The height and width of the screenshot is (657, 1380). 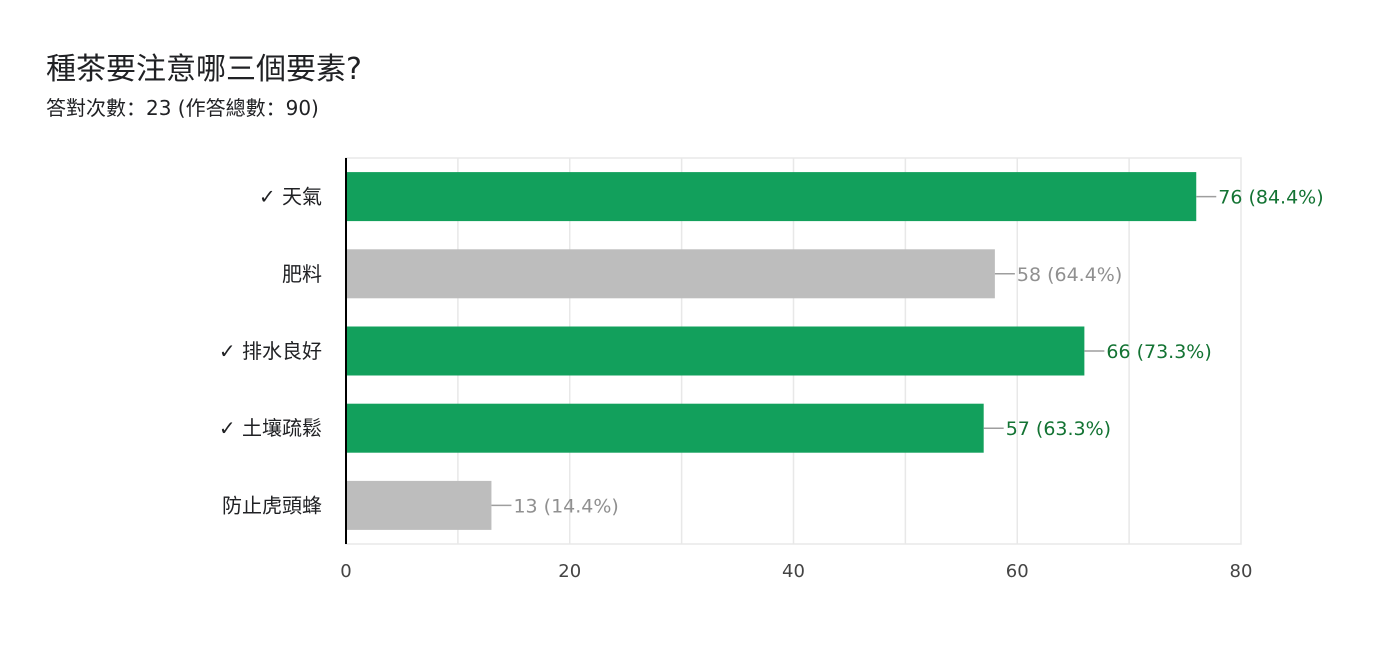 What do you see at coordinates (1017, 571) in the screenshot?
I see `x-tick-label: 60` at bounding box center [1017, 571].